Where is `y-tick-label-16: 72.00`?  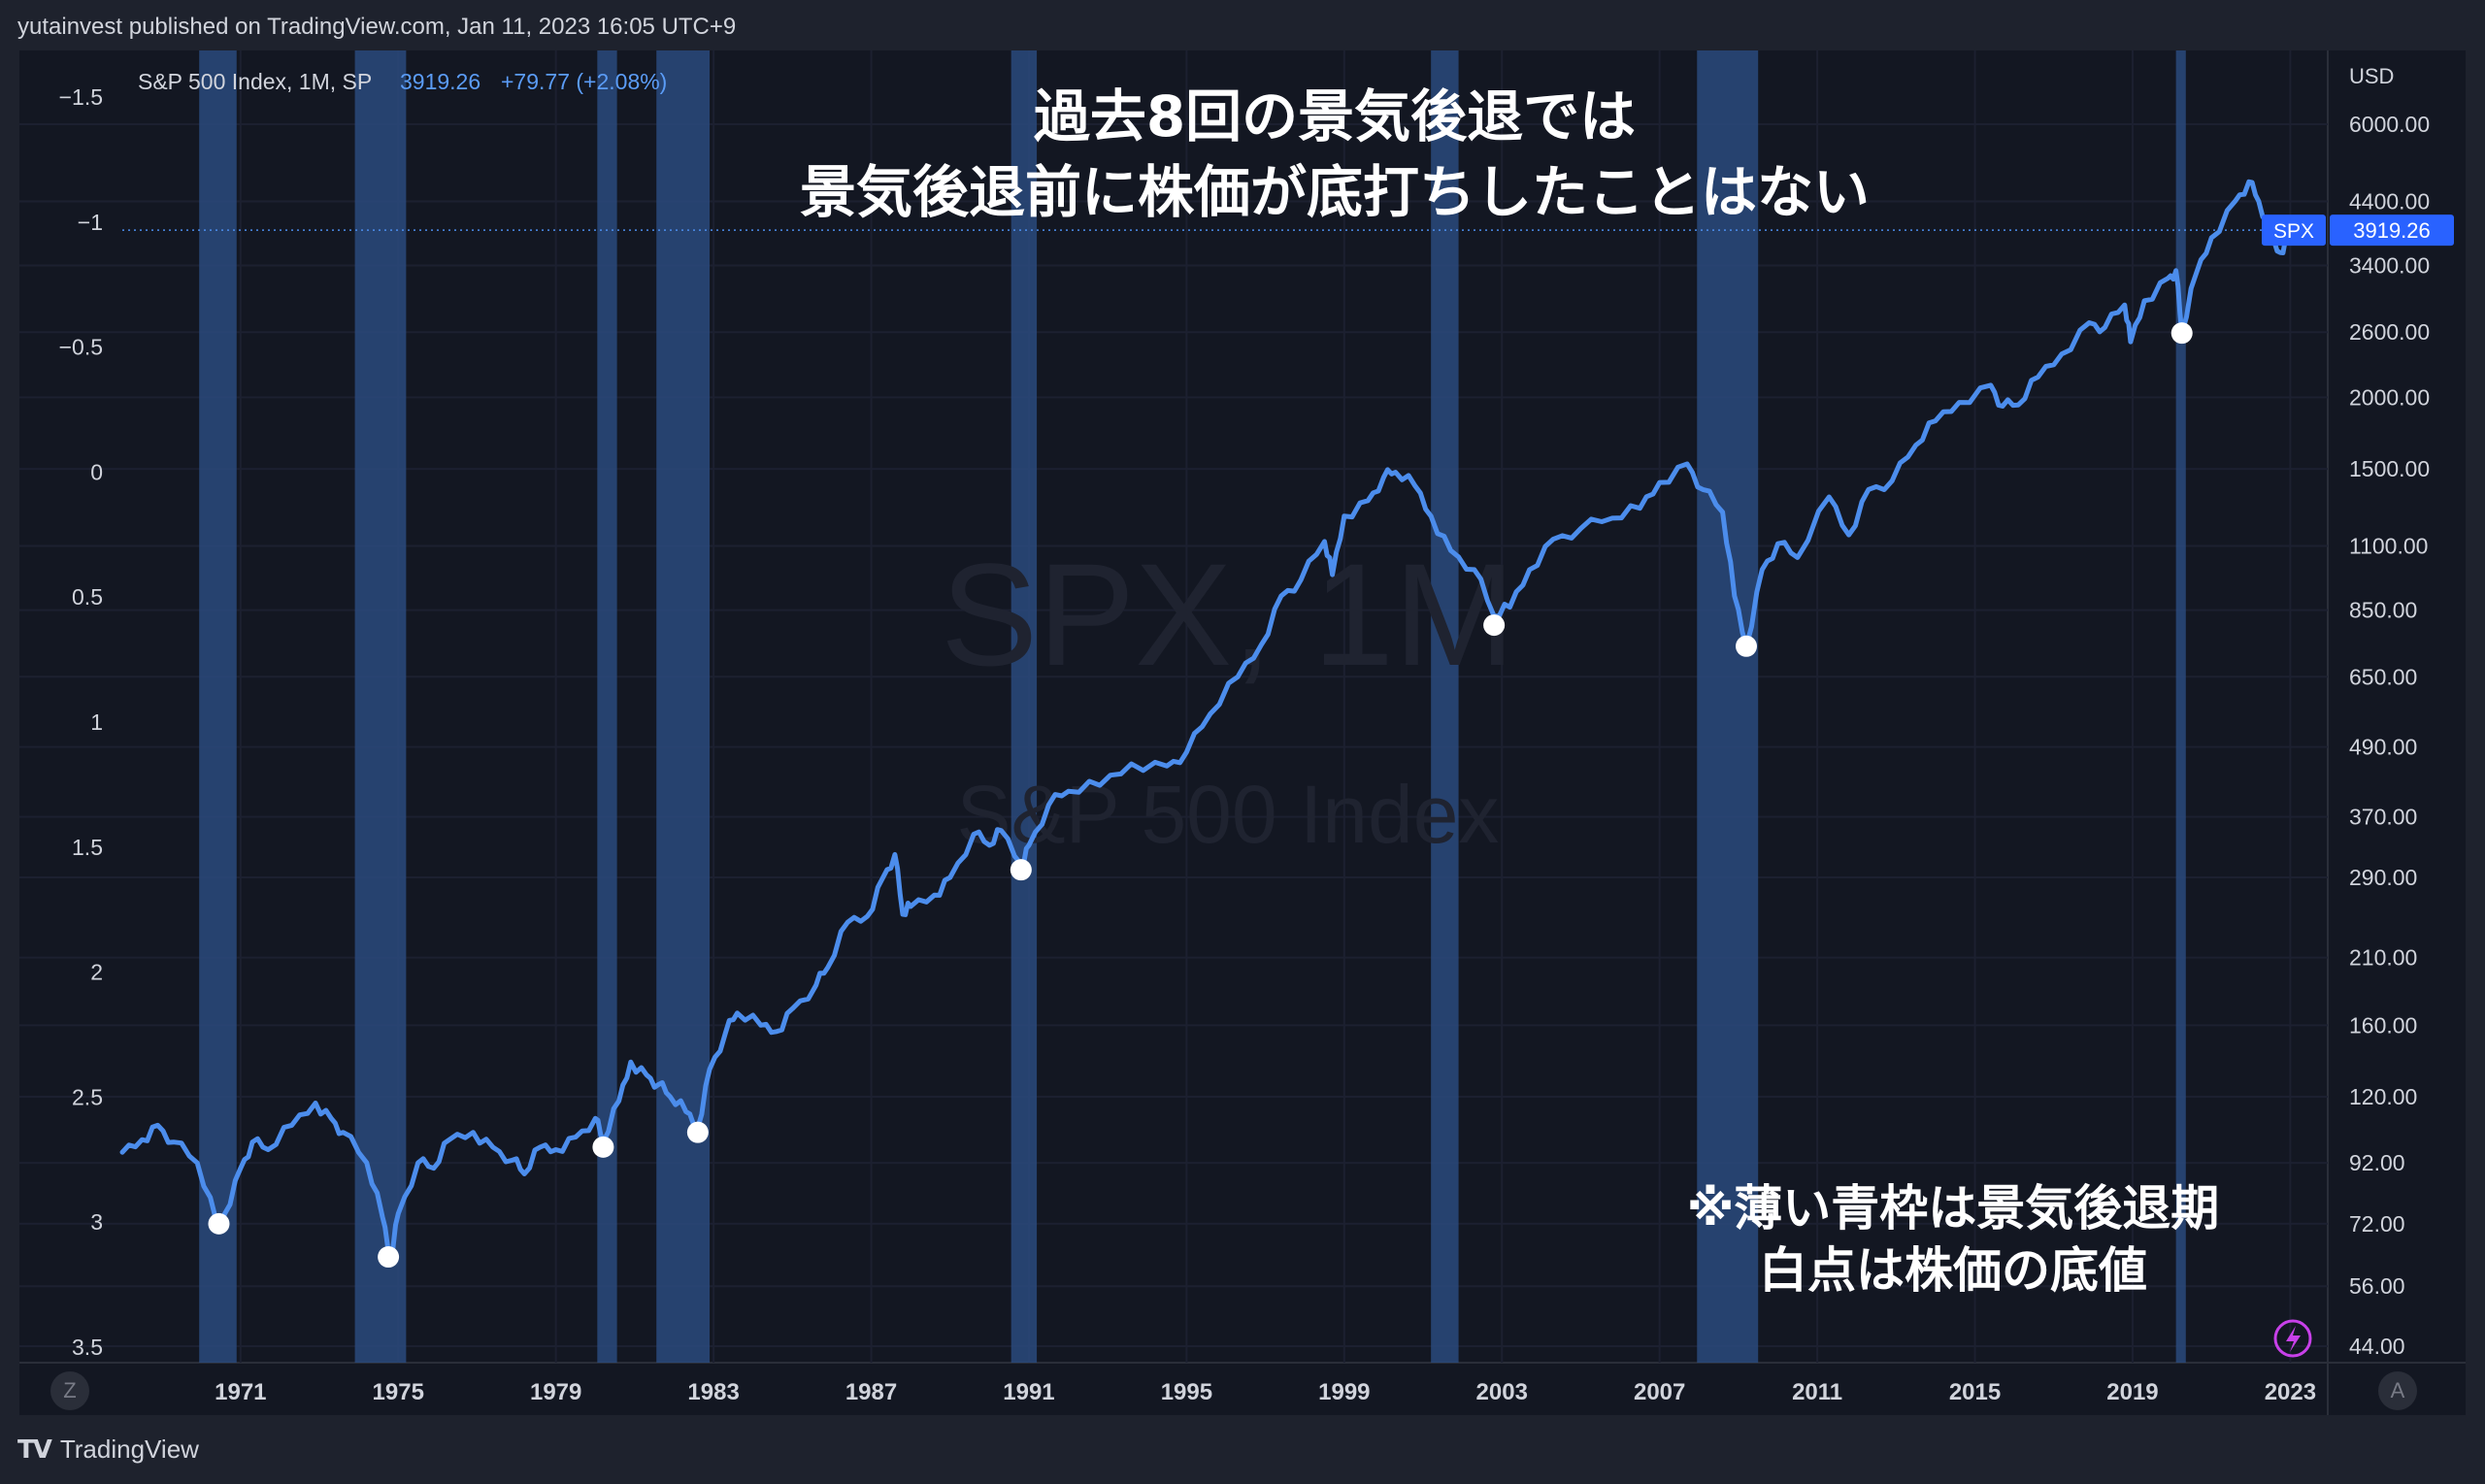 y-tick-label-16: 72.00 is located at coordinates (2377, 1224).